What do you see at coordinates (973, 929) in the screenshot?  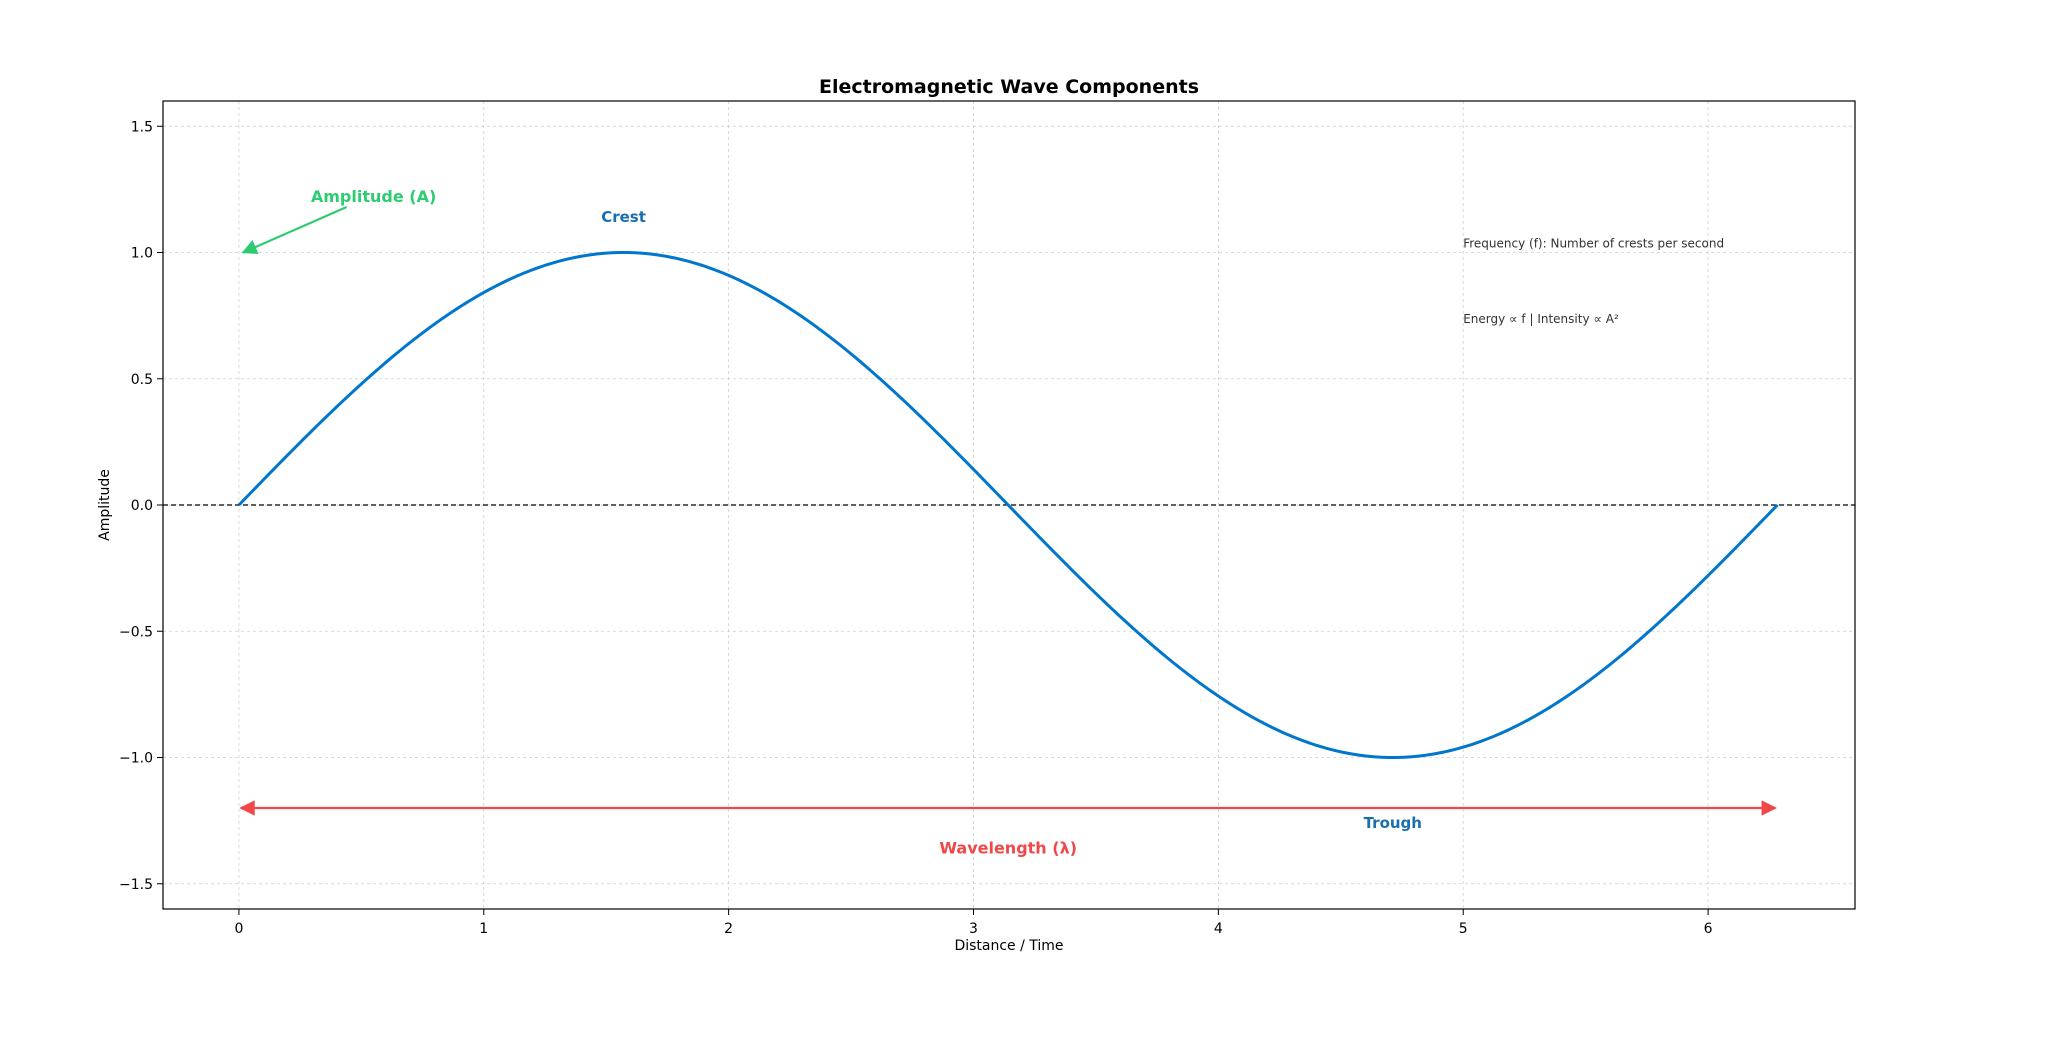 I see `x-tick-label: 3` at bounding box center [973, 929].